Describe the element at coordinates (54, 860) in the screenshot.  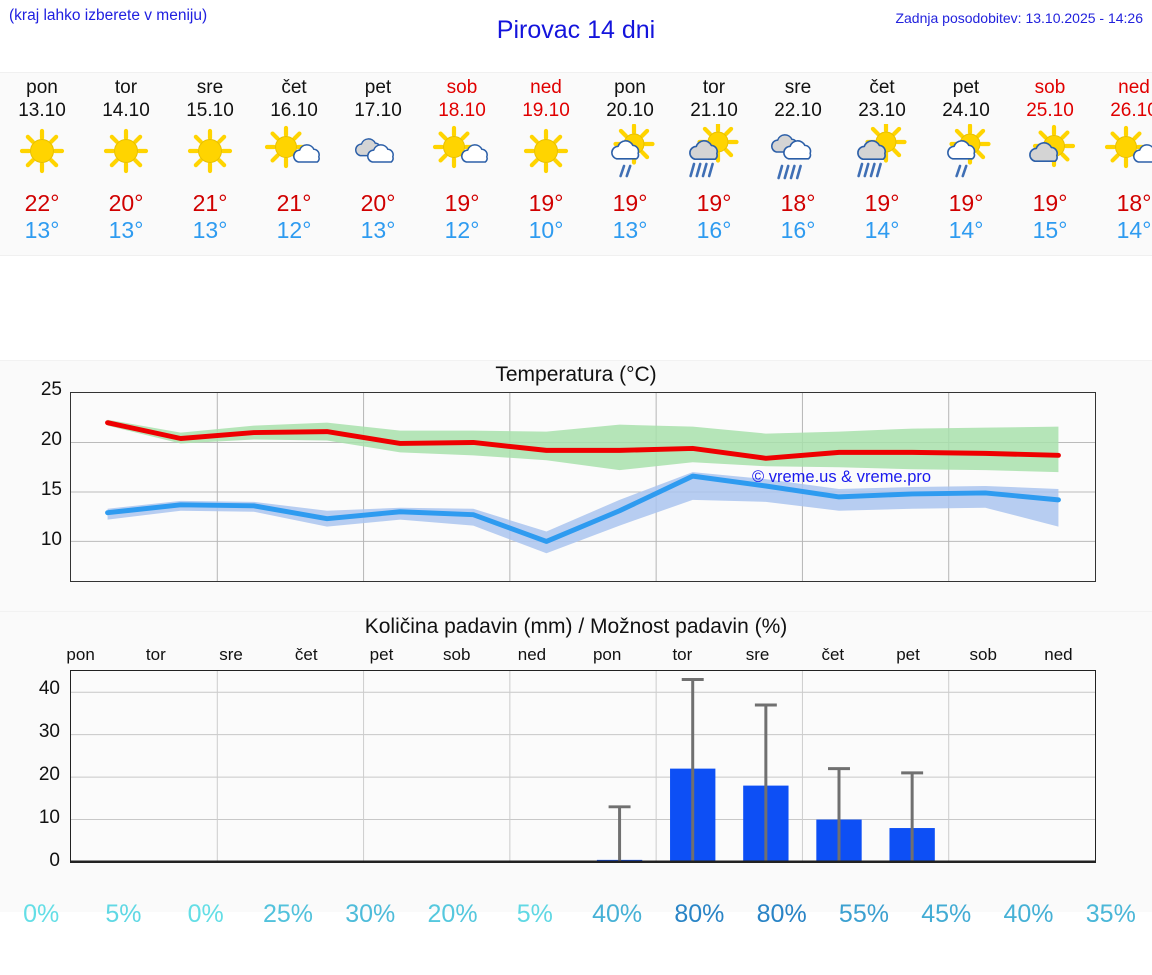
I see `precipitation-y-tick: 0` at that location.